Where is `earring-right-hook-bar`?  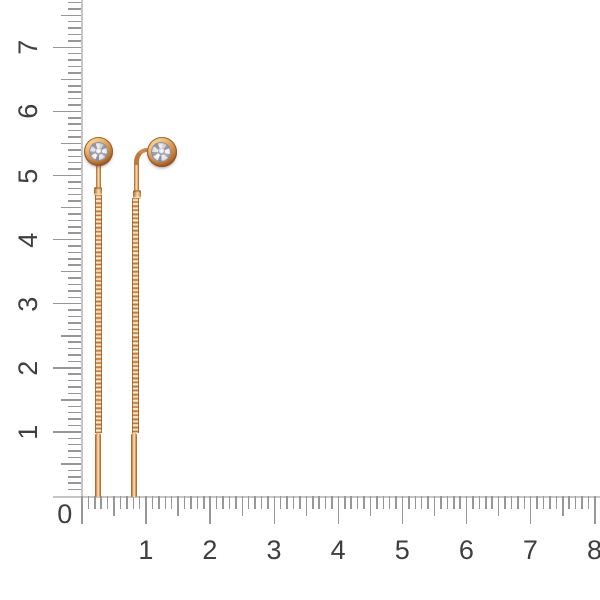
earring-right-hook-bar is located at coordinates (136, 176).